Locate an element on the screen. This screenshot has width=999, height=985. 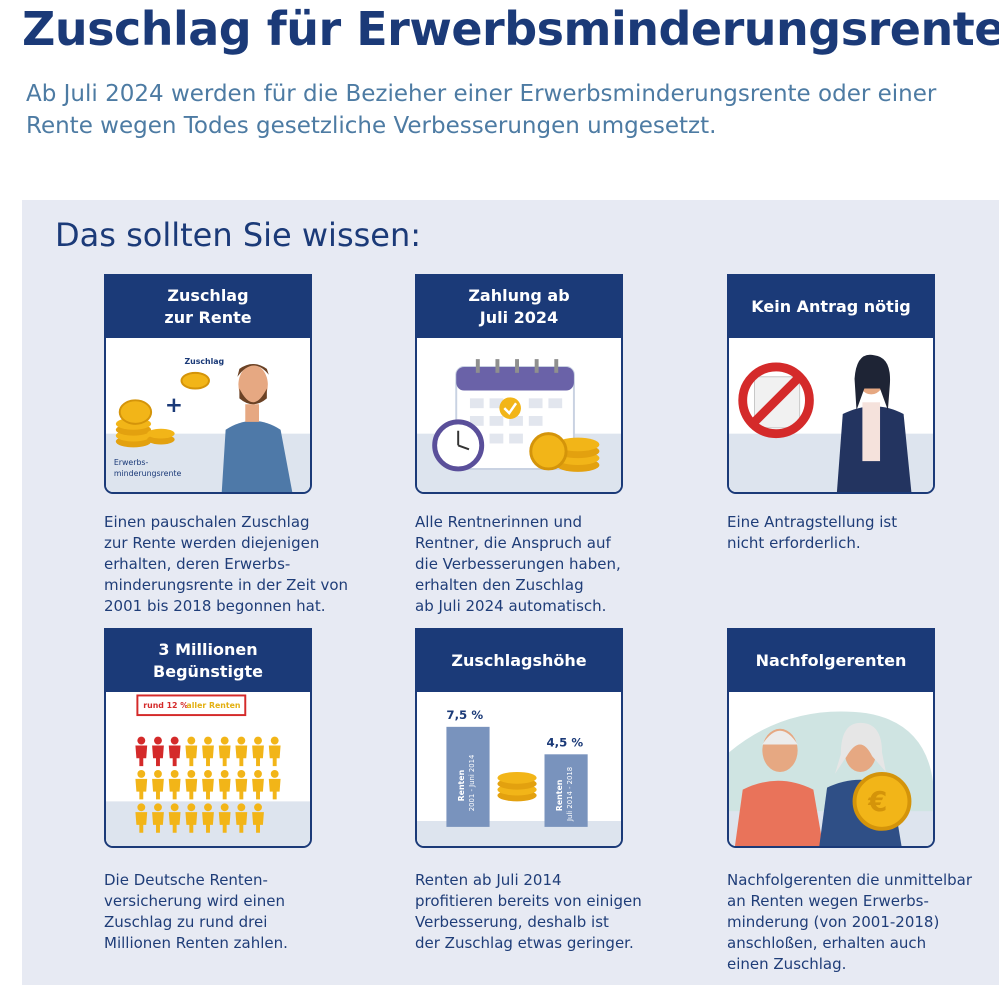
card-header: Zahlung ab Juli 2024 is located at coordinates (519, 307).